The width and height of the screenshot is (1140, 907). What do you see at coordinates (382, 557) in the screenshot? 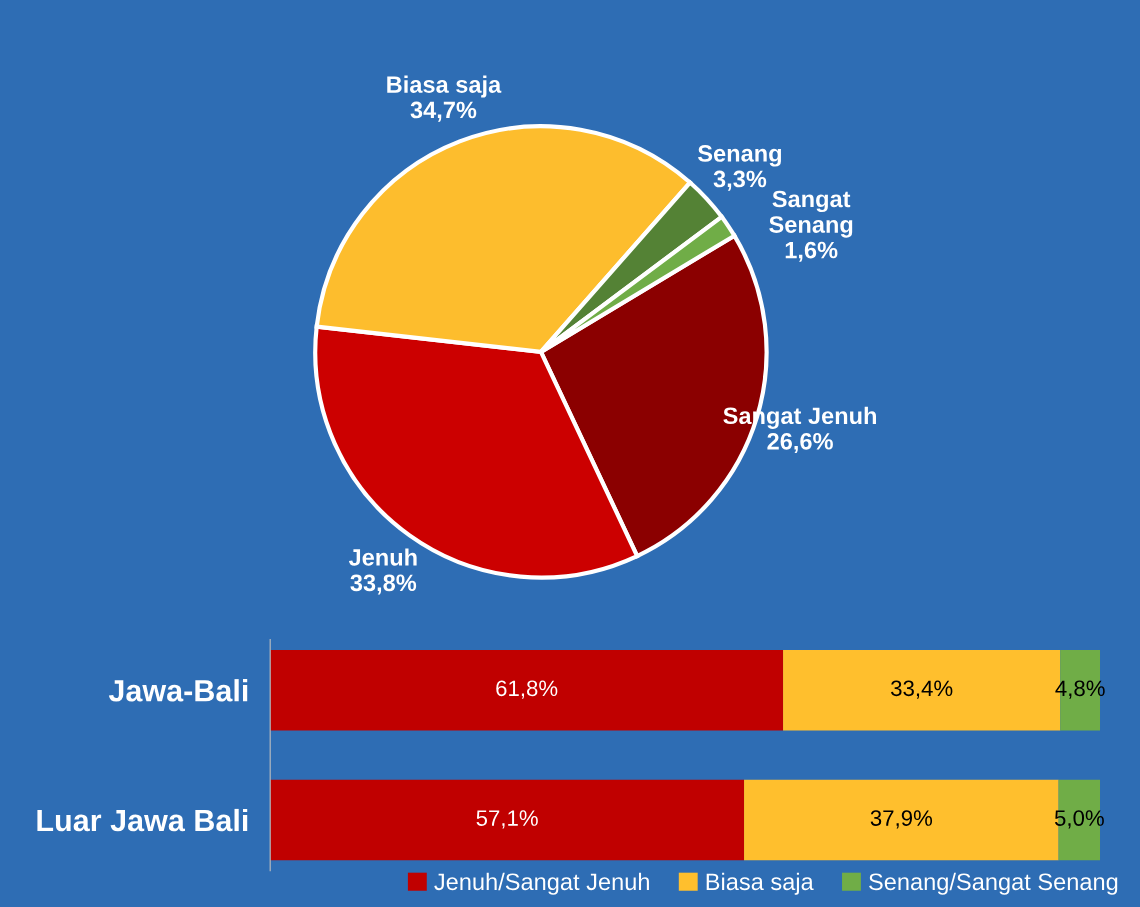
I see `slice-label: Jenuh` at bounding box center [382, 557].